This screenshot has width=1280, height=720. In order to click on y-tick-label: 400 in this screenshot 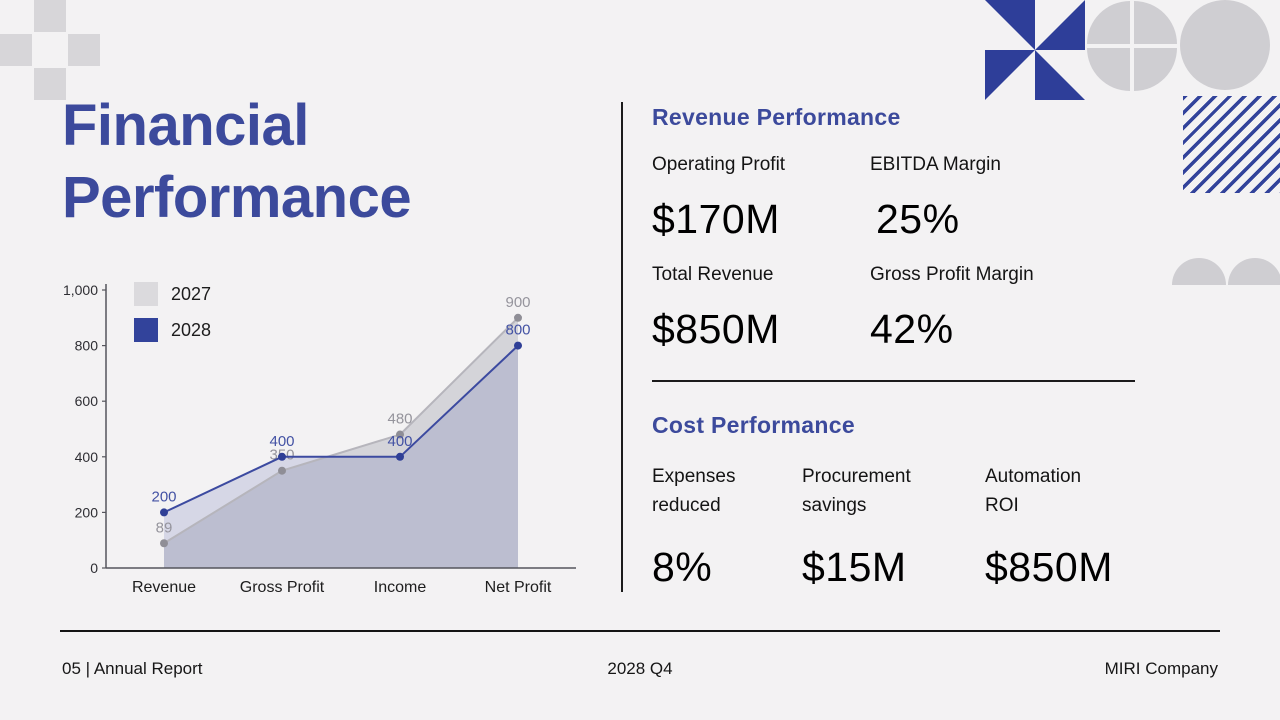, I will do `click(87, 457)`.